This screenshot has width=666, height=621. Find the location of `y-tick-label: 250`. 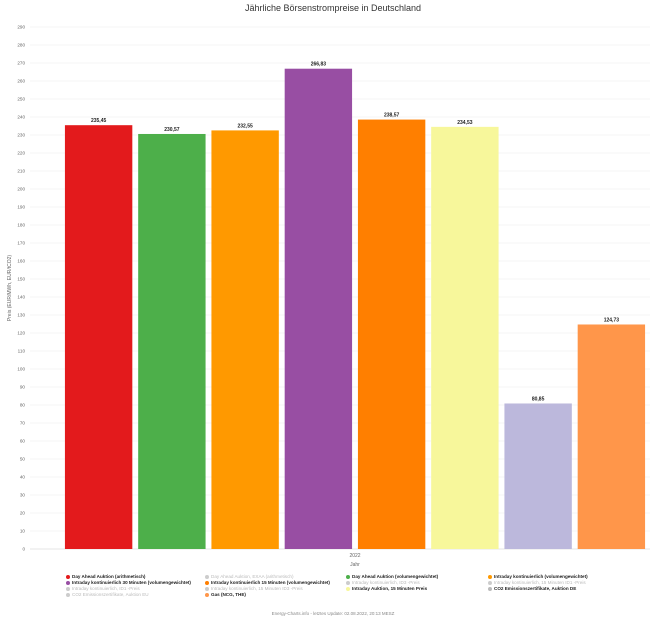

y-tick-label: 250 is located at coordinates (21, 99).